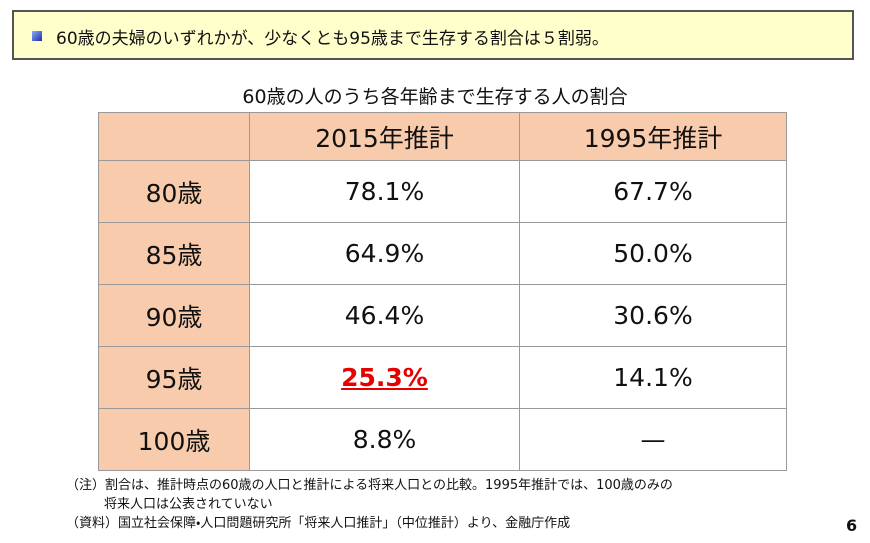 The width and height of the screenshot is (870, 543). Describe the element at coordinates (188, 504) in the screenshot. I see `note: 将来人口は公表されていない` at that location.